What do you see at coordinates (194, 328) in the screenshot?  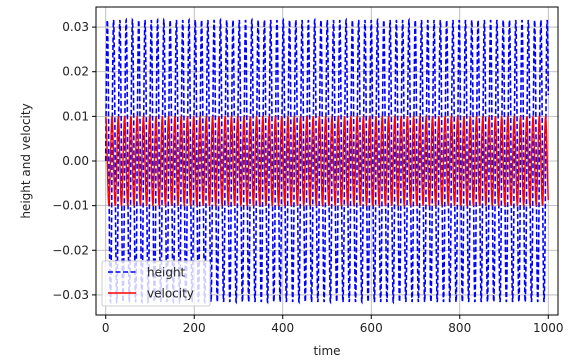 I see `x-tick-label: 200` at bounding box center [194, 328].